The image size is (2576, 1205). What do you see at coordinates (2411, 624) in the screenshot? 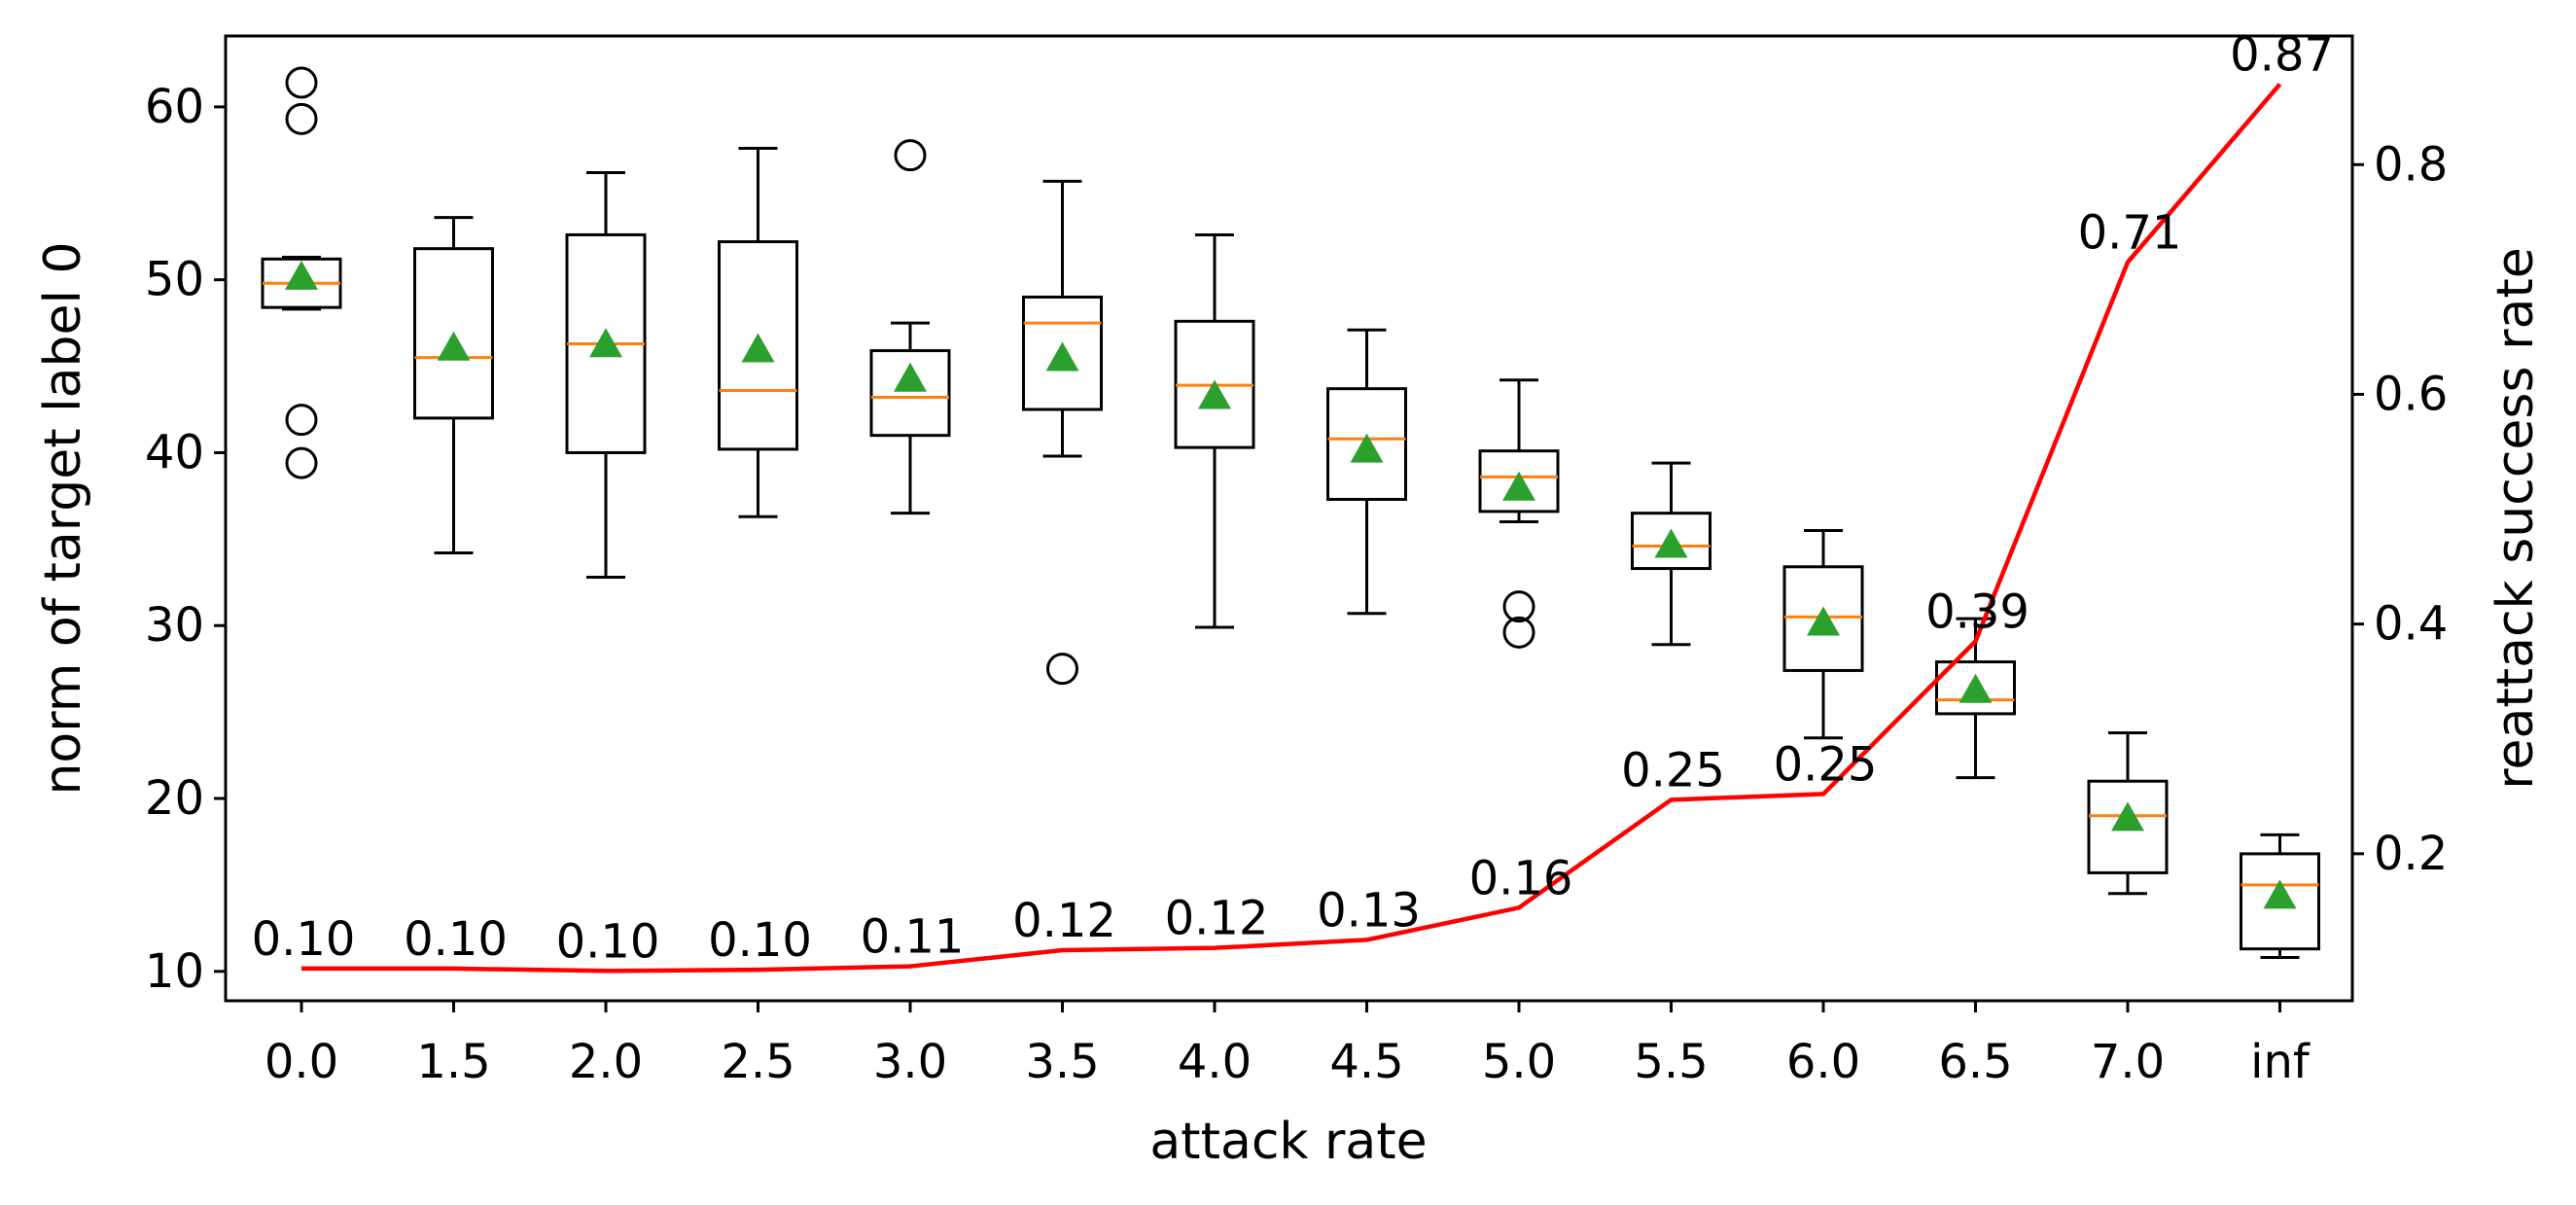
I see `y-right-tick-label: 0.4` at bounding box center [2411, 624].